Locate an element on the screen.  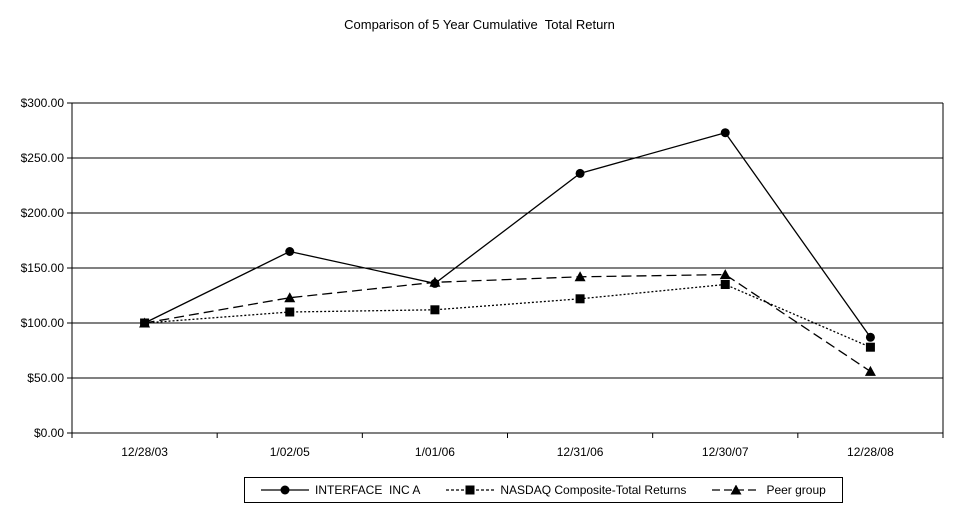
svg-text: $250.00 is located at coordinates (43, 158).